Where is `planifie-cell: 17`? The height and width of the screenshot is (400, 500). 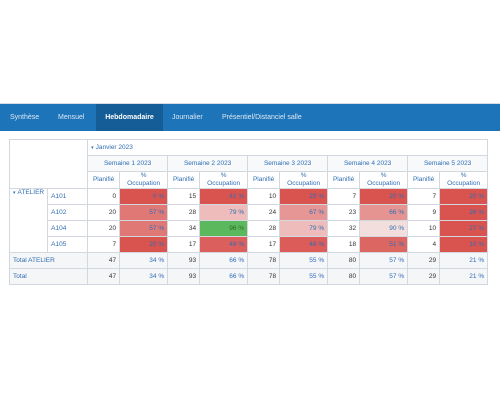
planifie-cell: 17 is located at coordinates (184, 244).